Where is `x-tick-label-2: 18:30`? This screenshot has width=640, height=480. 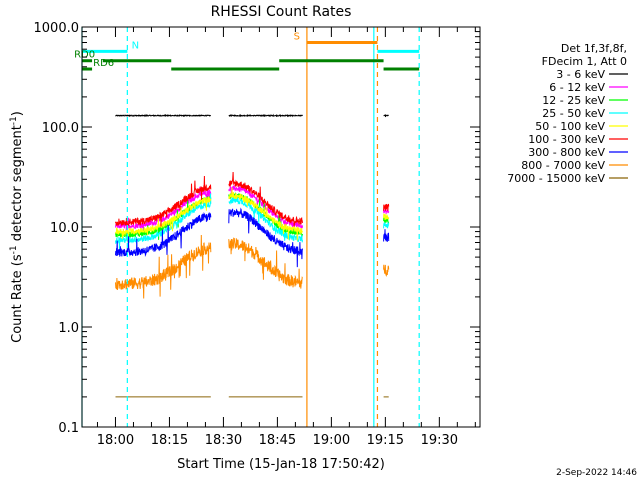 x-tick-label-2: 18:30 is located at coordinates (223, 440).